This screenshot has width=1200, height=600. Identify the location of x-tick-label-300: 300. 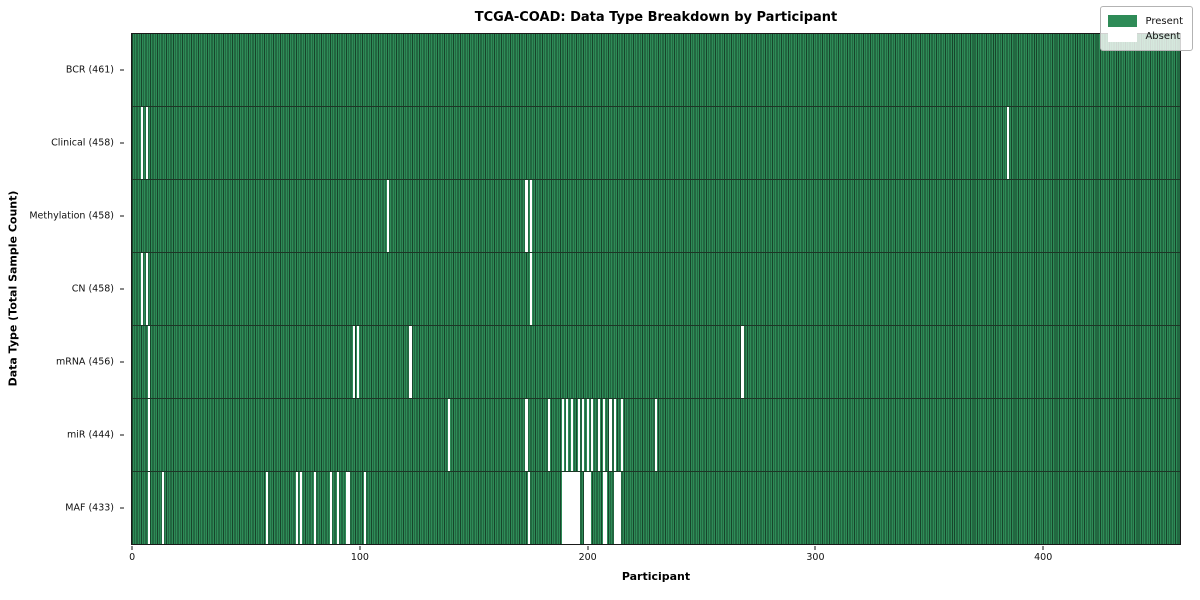
(815, 557).